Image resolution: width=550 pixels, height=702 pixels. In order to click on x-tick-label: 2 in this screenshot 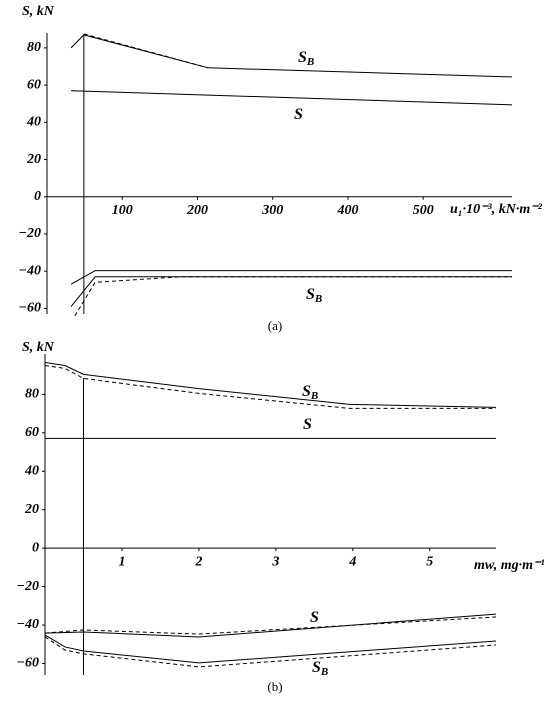, I will do `click(198, 561)`.